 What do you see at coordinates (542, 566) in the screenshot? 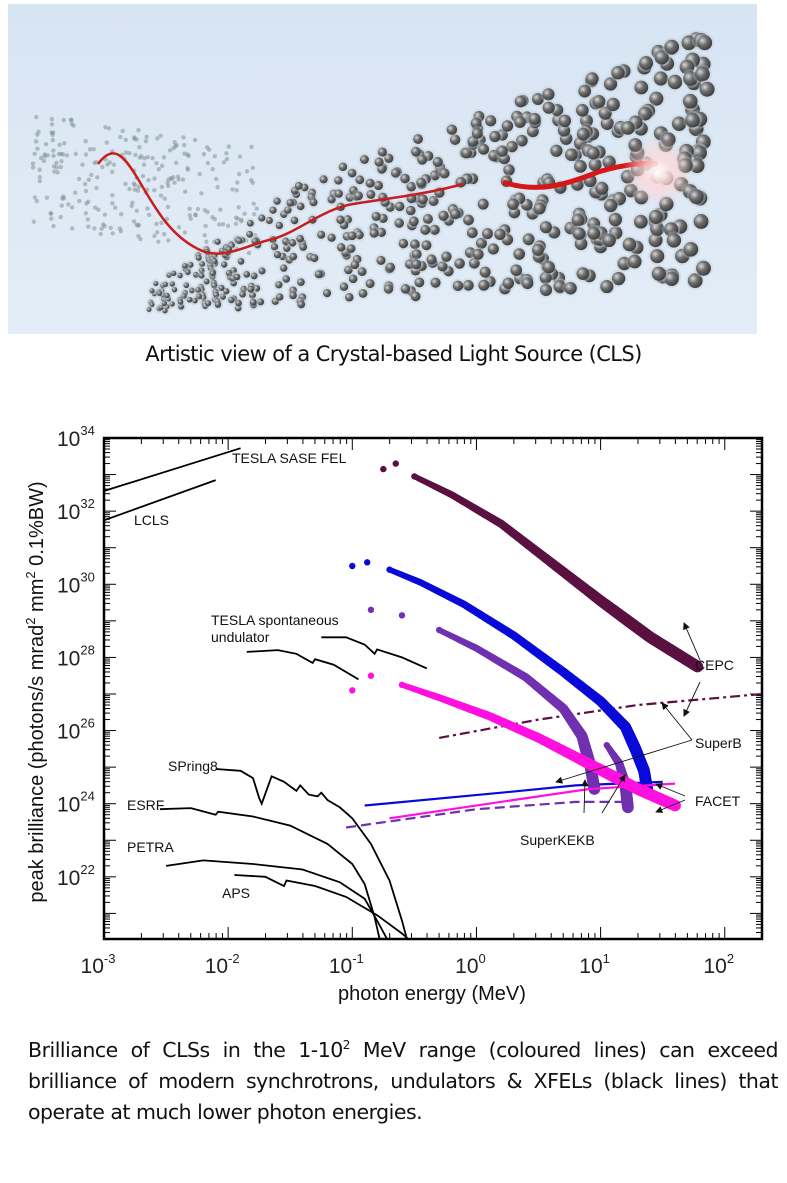
I see `series-cepc` at bounding box center [542, 566].